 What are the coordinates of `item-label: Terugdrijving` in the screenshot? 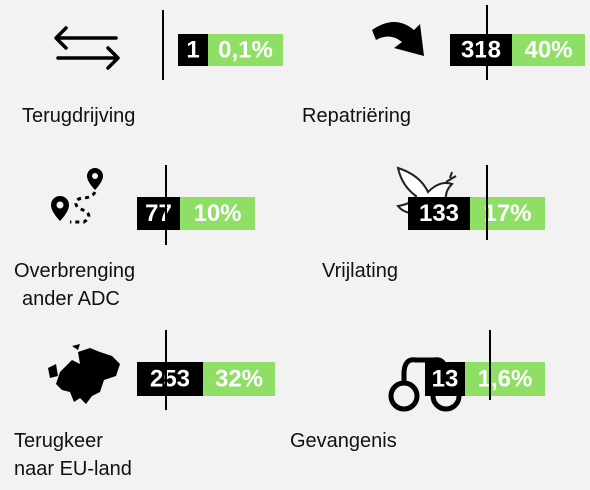 It's located at (78, 116).